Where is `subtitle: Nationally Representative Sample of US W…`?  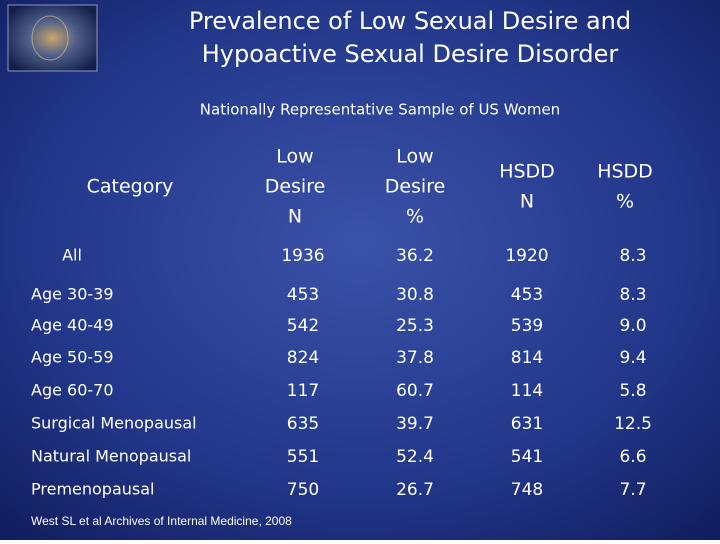
subtitle: Nationally Representative Sample of US W… is located at coordinates (380, 110).